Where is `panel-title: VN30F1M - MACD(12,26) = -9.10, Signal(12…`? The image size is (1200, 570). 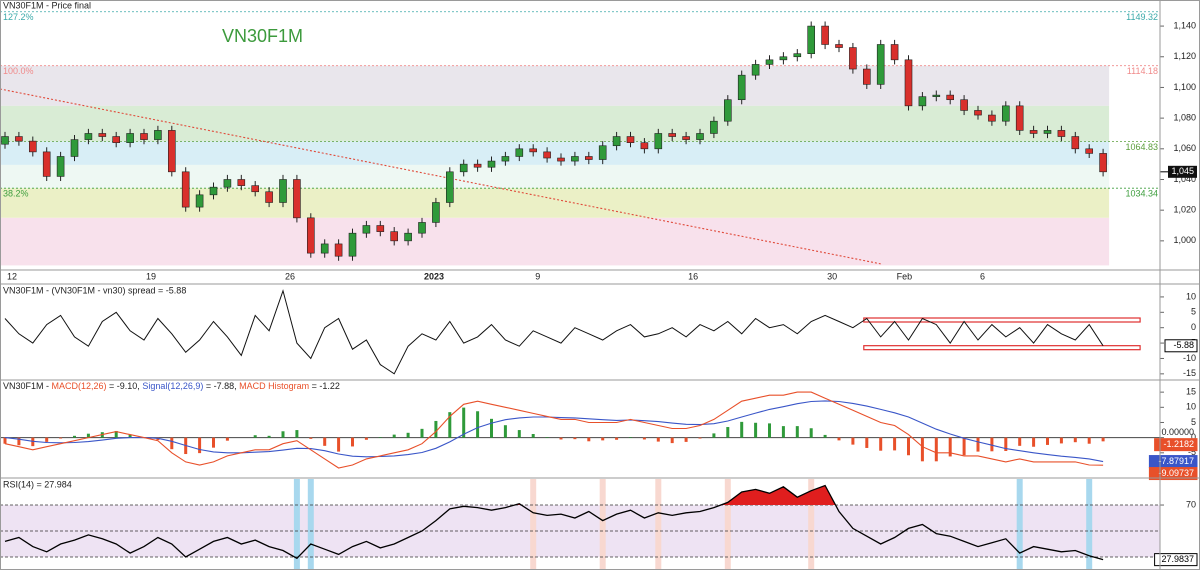
panel-title: VN30F1M - MACD(12,26) = -9.10, Signal(12… is located at coordinates (171, 386).